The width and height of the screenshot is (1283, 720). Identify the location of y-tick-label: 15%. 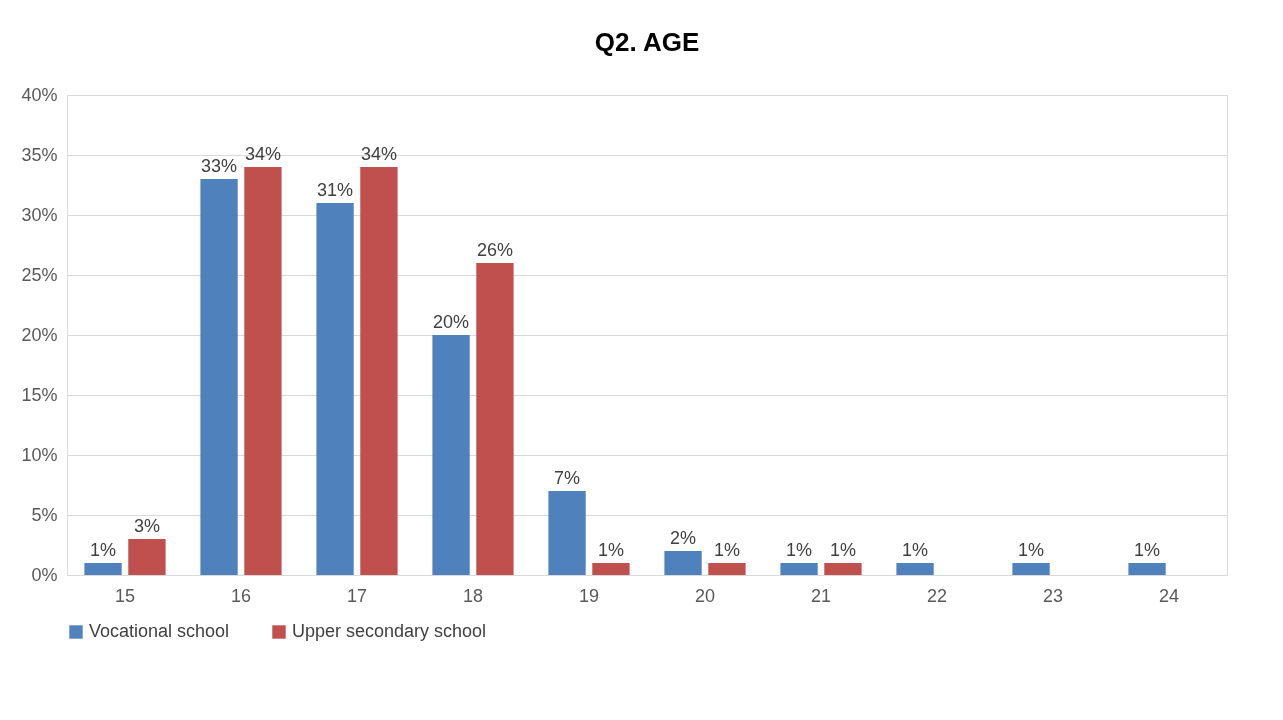
(39, 394).